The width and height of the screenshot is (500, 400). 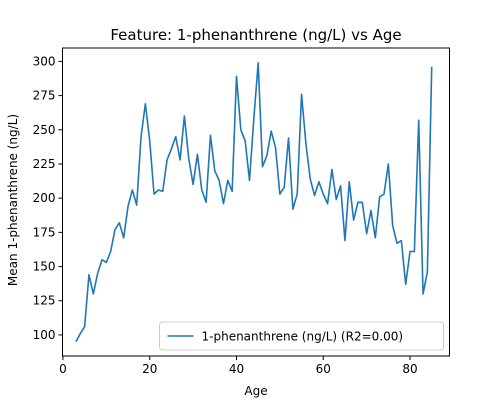 What do you see at coordinates (44, 164) in the screenshot?
I see `y-tick-label: 225` at bounding box center [44, 164].